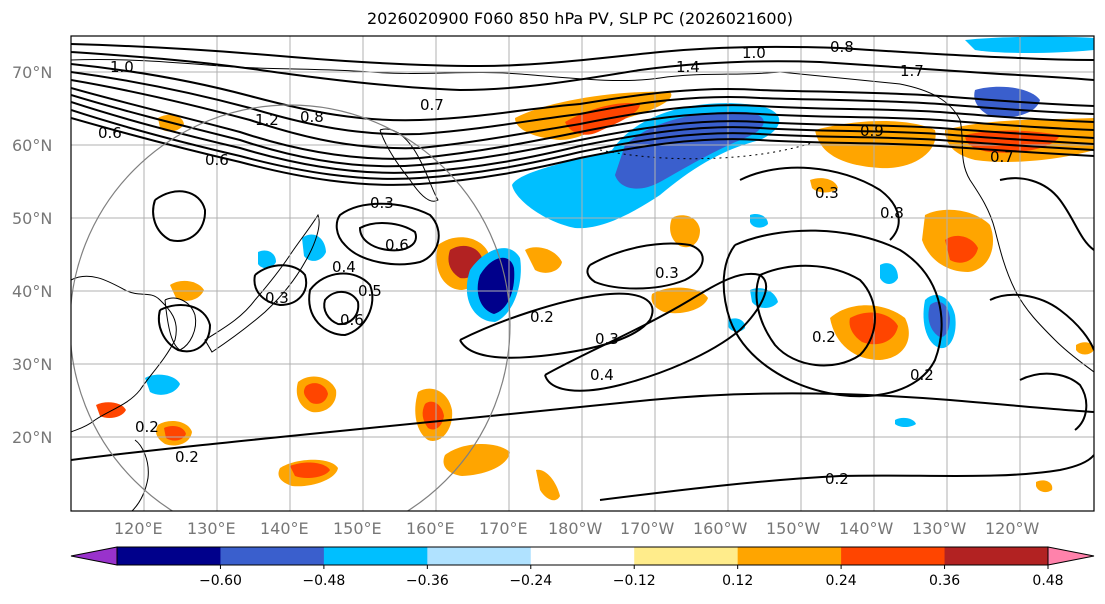 The height and width of the screenshot is (604, 1105). I want to click on lon-label-150e: 150°E, so click(357, 528).